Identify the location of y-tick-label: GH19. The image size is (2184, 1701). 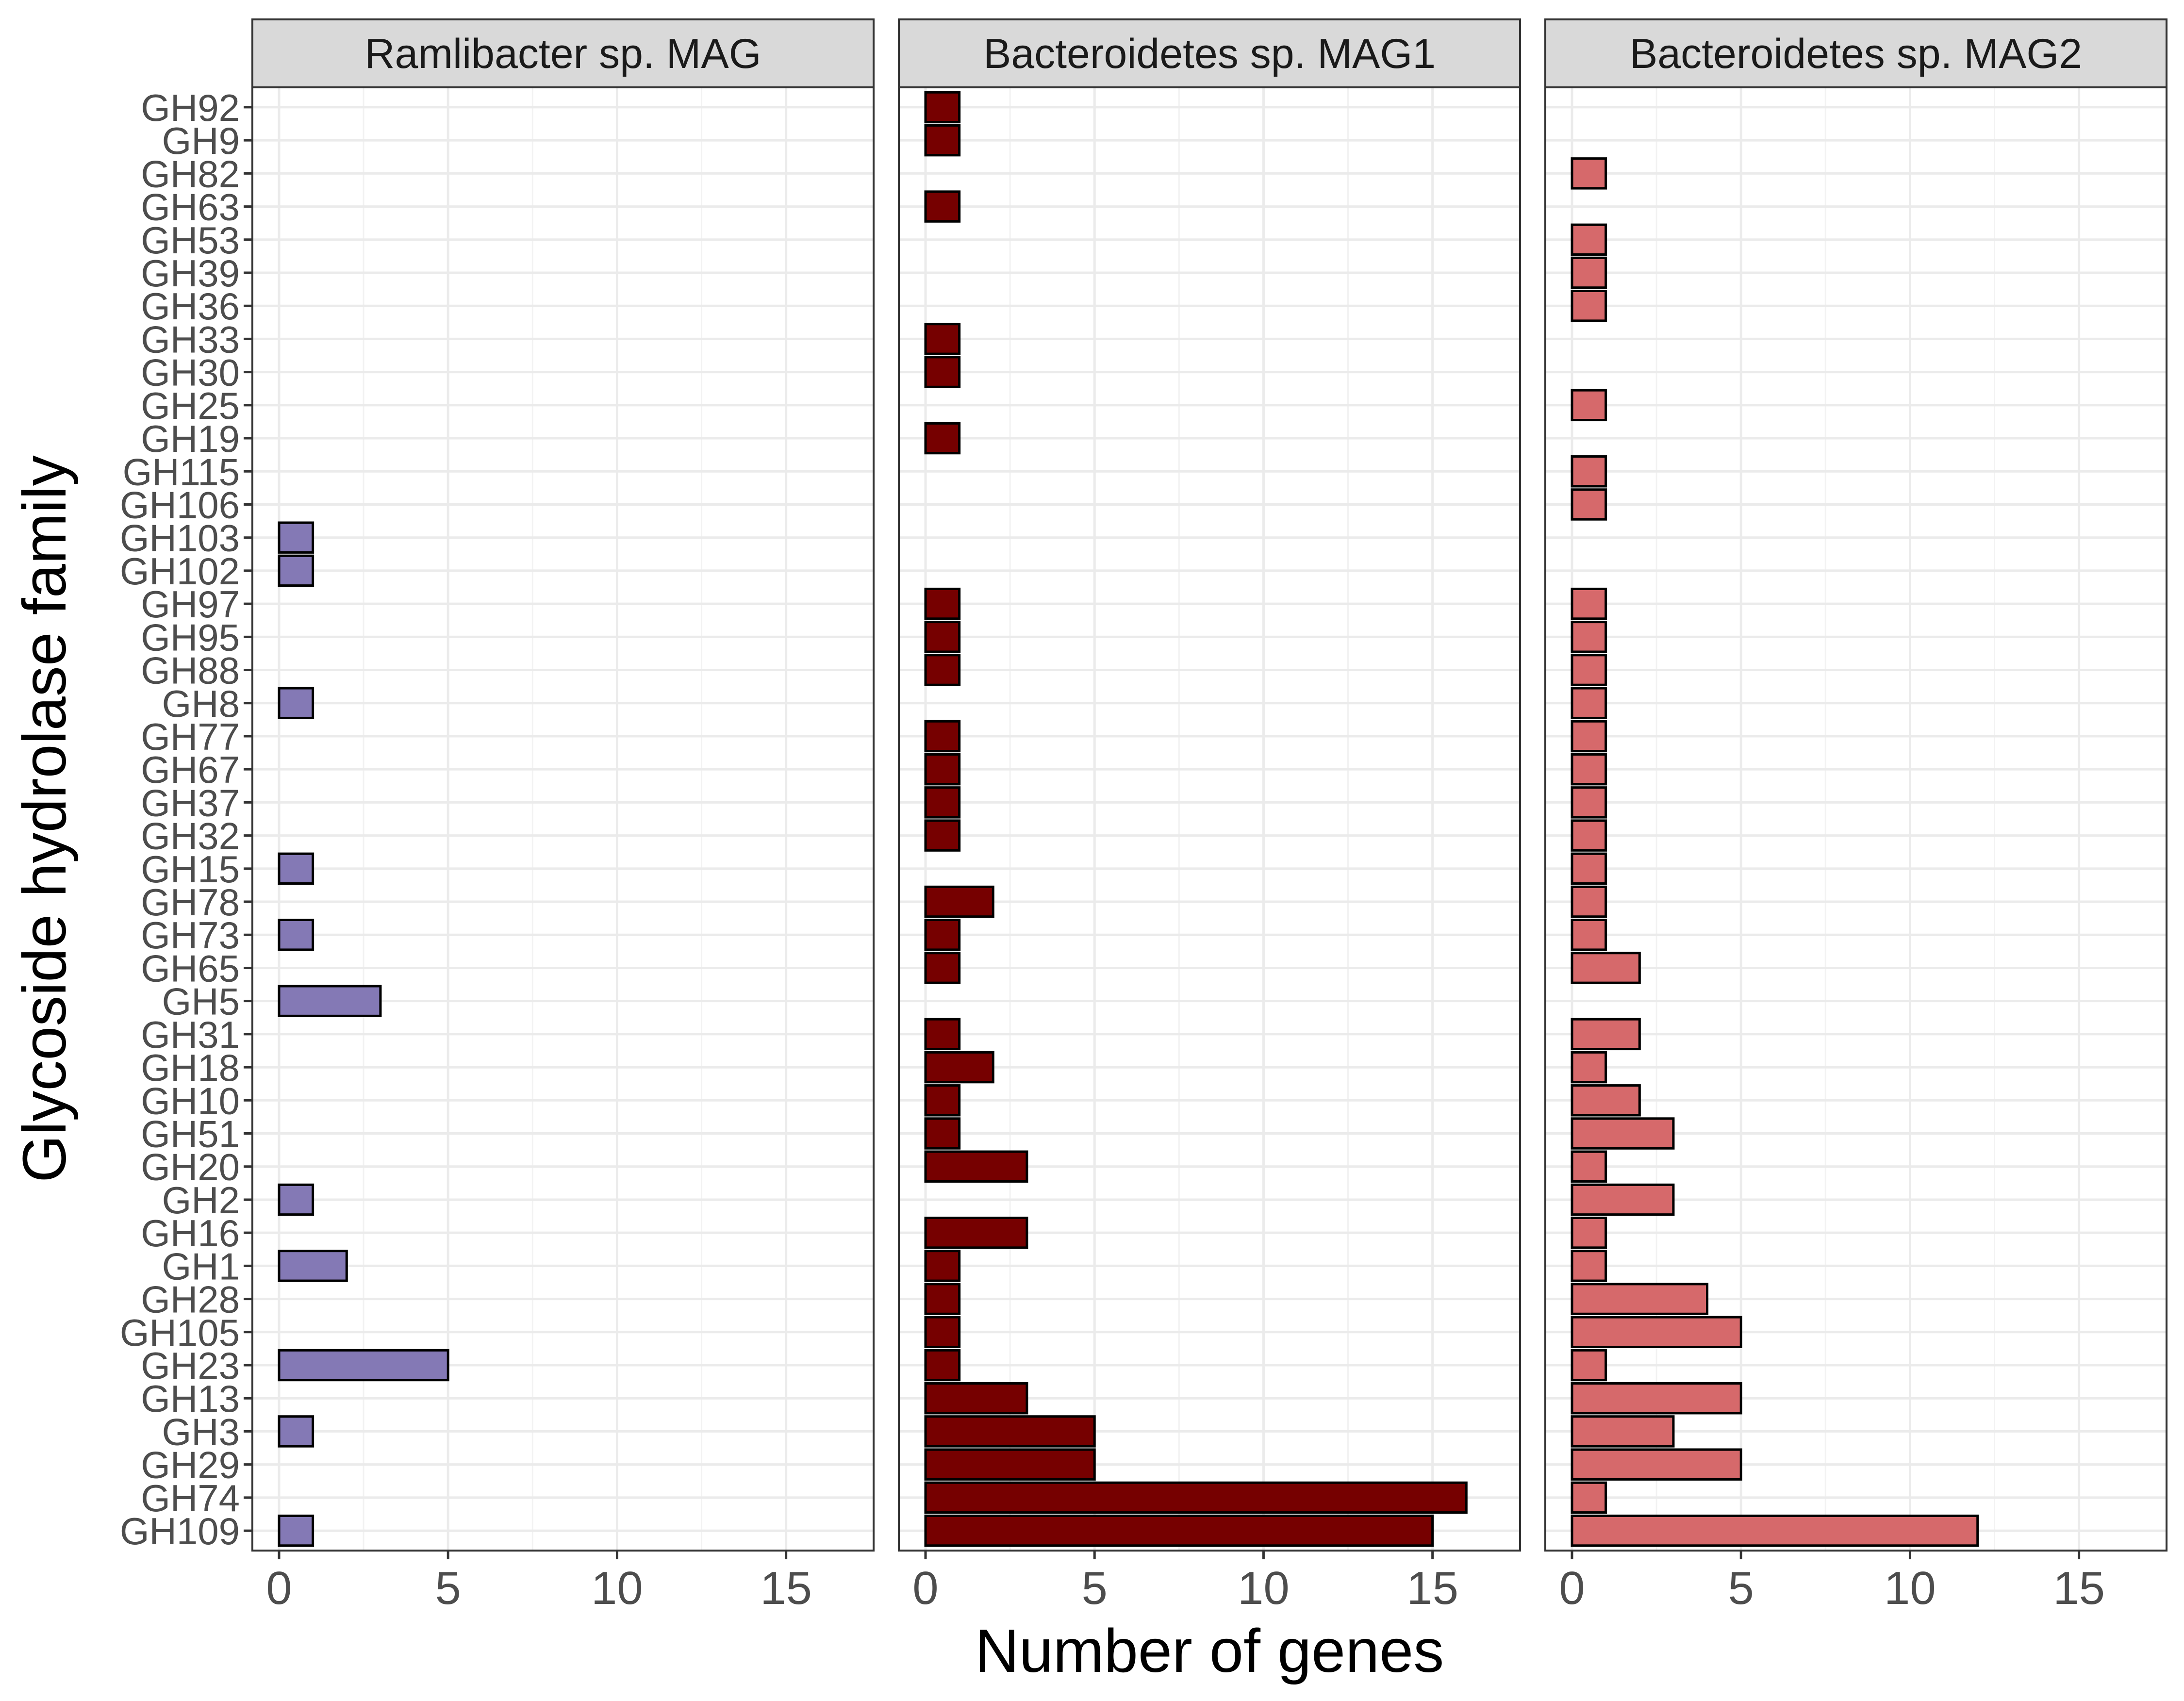
(190, 438).